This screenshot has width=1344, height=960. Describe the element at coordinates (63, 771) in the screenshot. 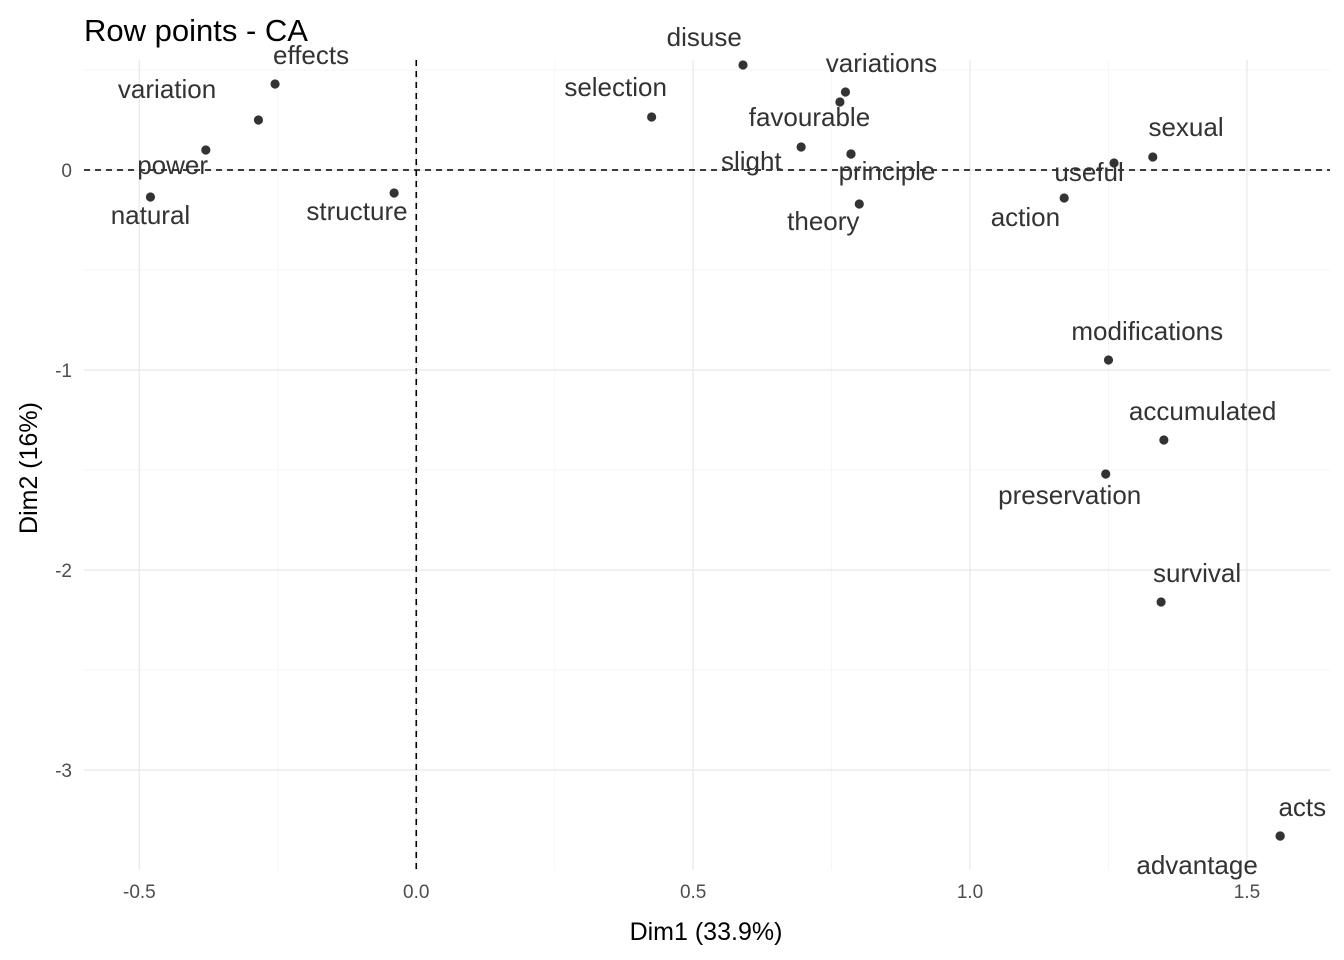

I see `y-tick-label: -3` at that location.